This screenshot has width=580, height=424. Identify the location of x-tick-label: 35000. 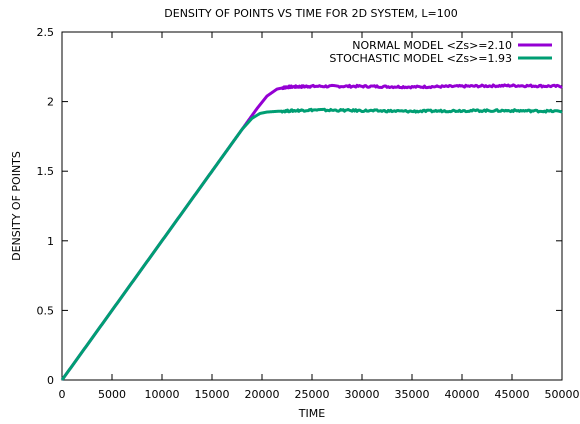
(412, 394).